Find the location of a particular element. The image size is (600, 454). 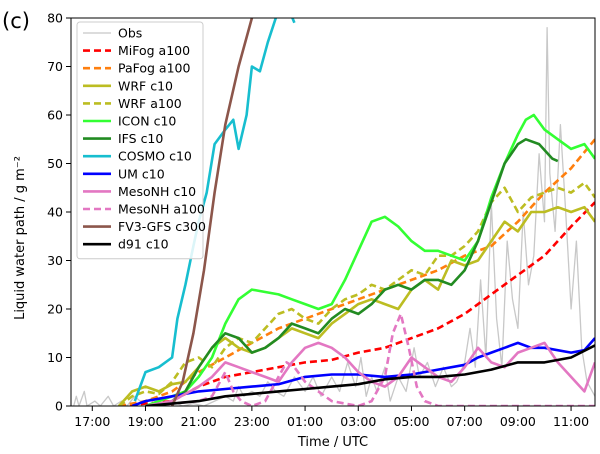

legend-entry-label: MiFog a100 is located at coordinates (154, 50).